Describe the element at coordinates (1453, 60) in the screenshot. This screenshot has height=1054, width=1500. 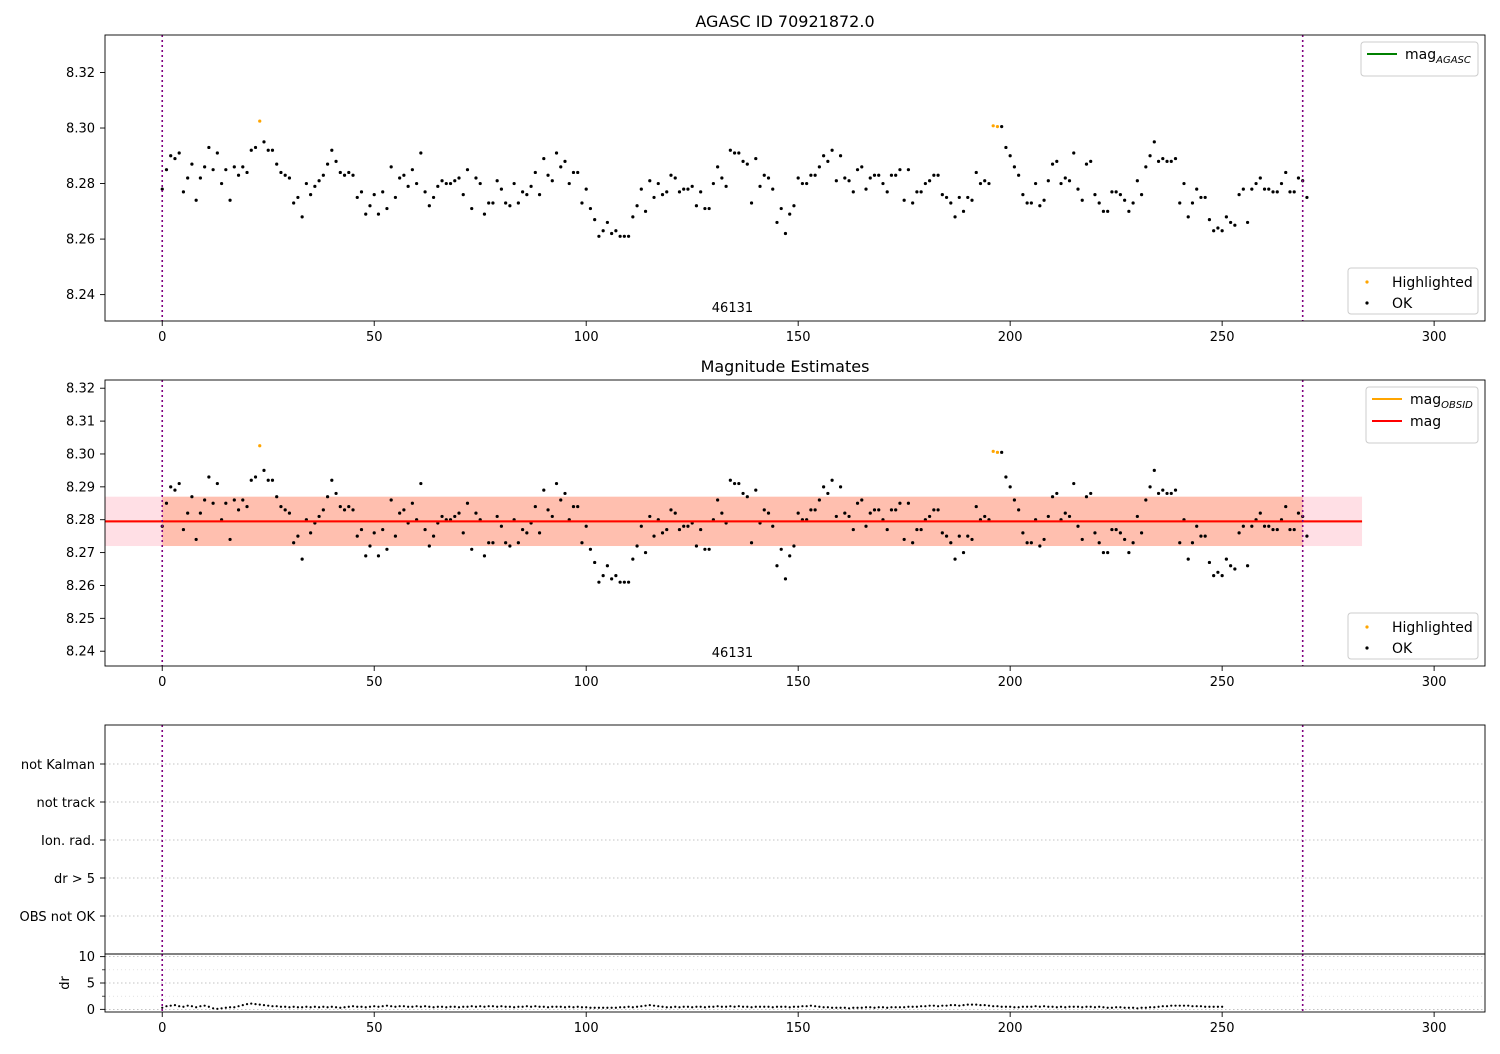
I see `legend-line-subscript: AGASC` at that location.